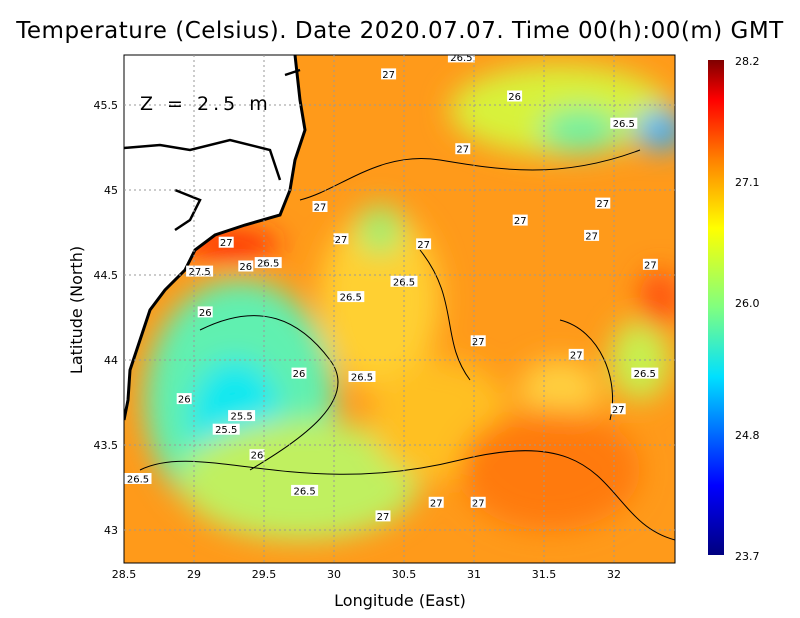 The height and width of the screenshot is (618, 800). What do you see at coordinates (747, 61) in the screenshot?
I see `colorbar-tick-label: 28.2` at bounding box center [747, 61].